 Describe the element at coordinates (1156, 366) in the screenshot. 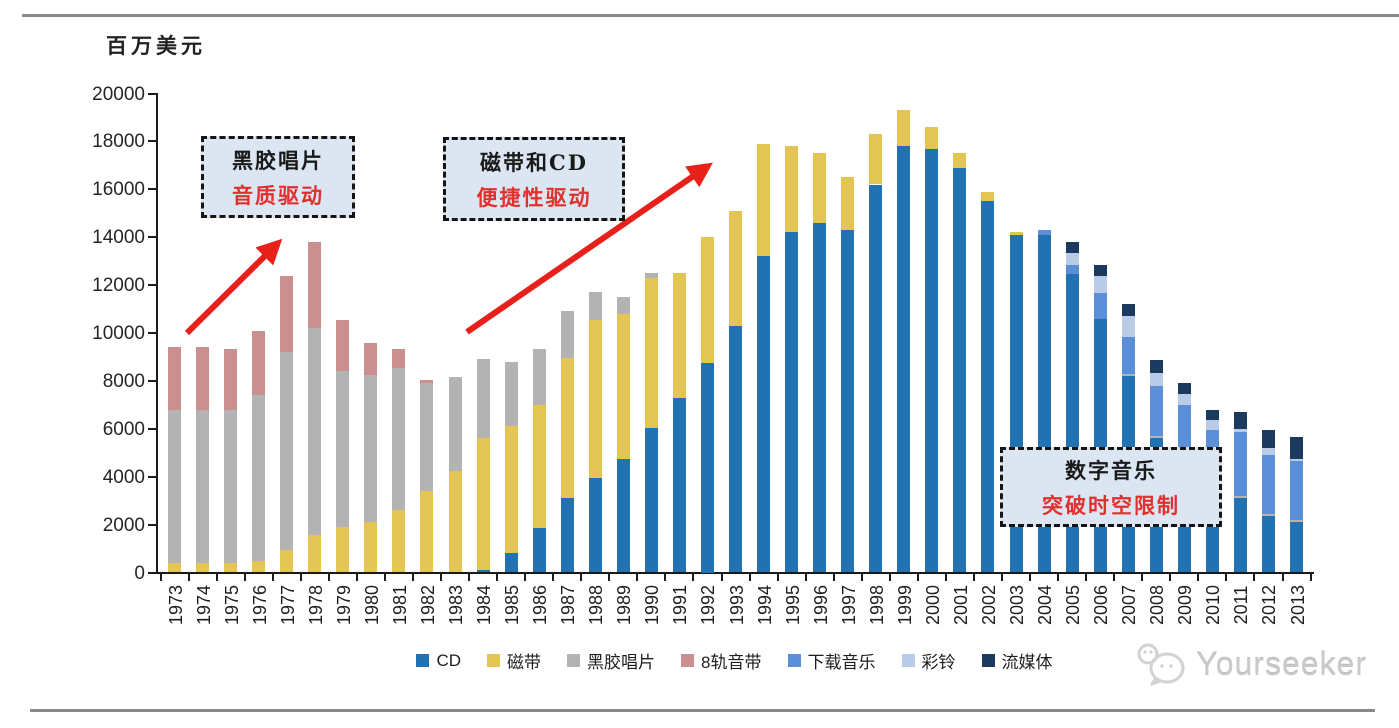

I see `bar-segment-2008-流媒体` at that location.